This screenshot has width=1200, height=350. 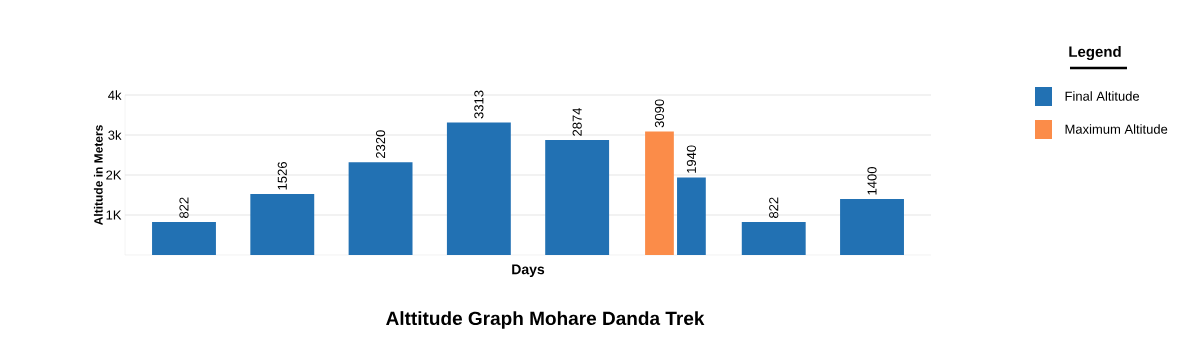 I want to click on data-label: 3090, so click(x=659, y=113).